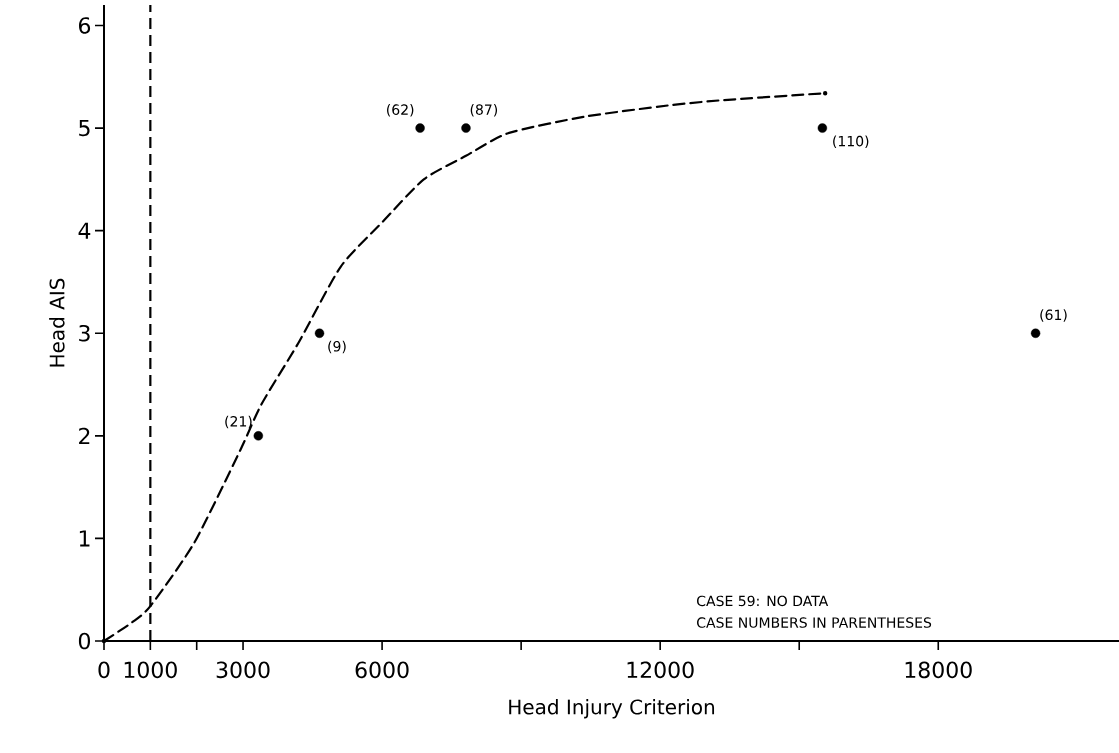 This screenshot has width=1119, height=753. What do you see at coordinates (84, 538) in the screenshot?
I see `y-tick-label: 1` at bounding box center [84, 538].